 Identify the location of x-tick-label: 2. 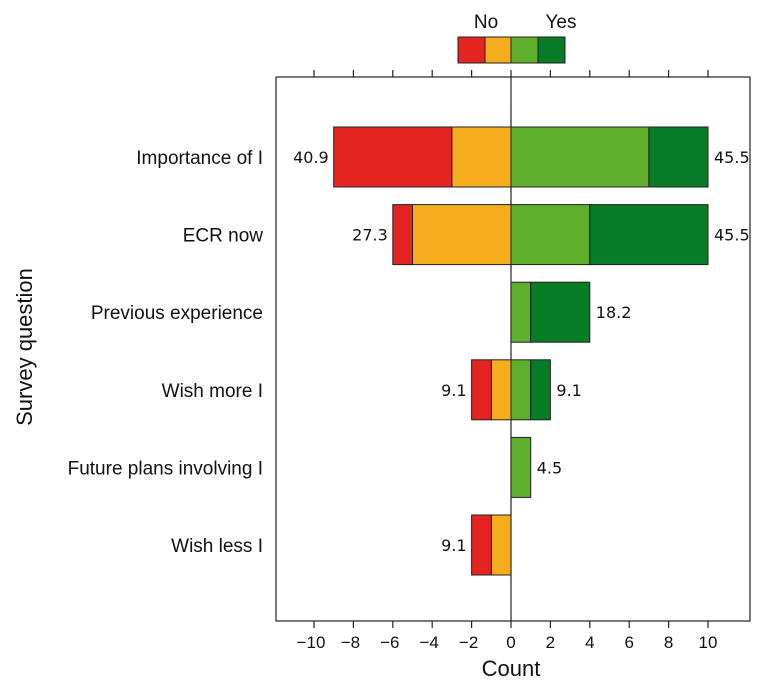
(550, 642).